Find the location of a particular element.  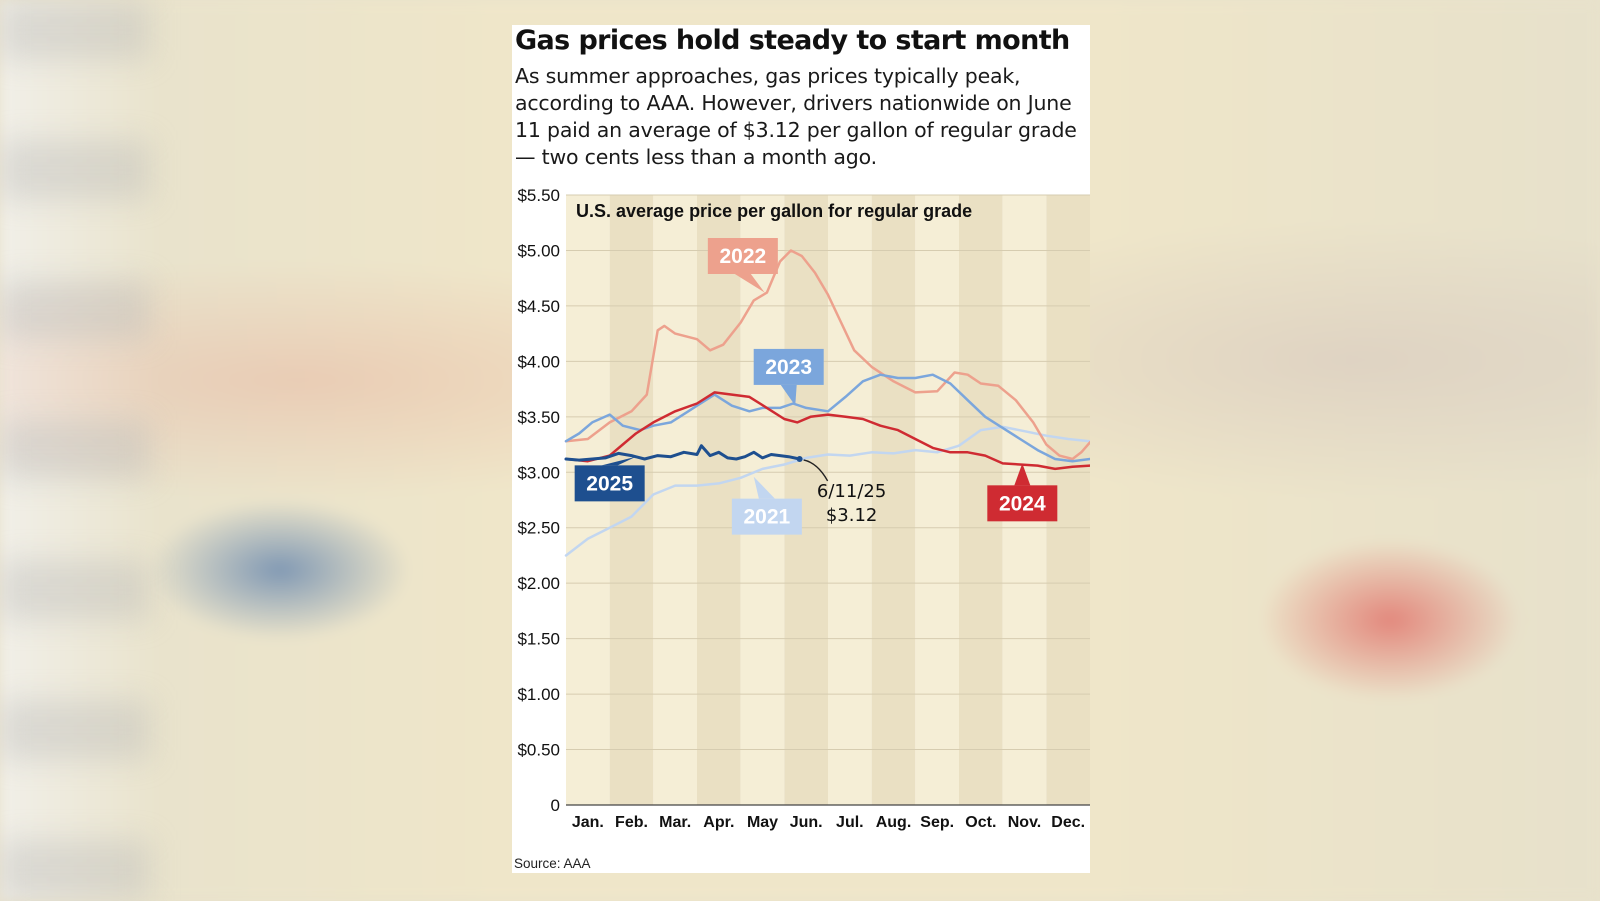

y-tick-label: $1.50 is located at coordinates (538, 639).